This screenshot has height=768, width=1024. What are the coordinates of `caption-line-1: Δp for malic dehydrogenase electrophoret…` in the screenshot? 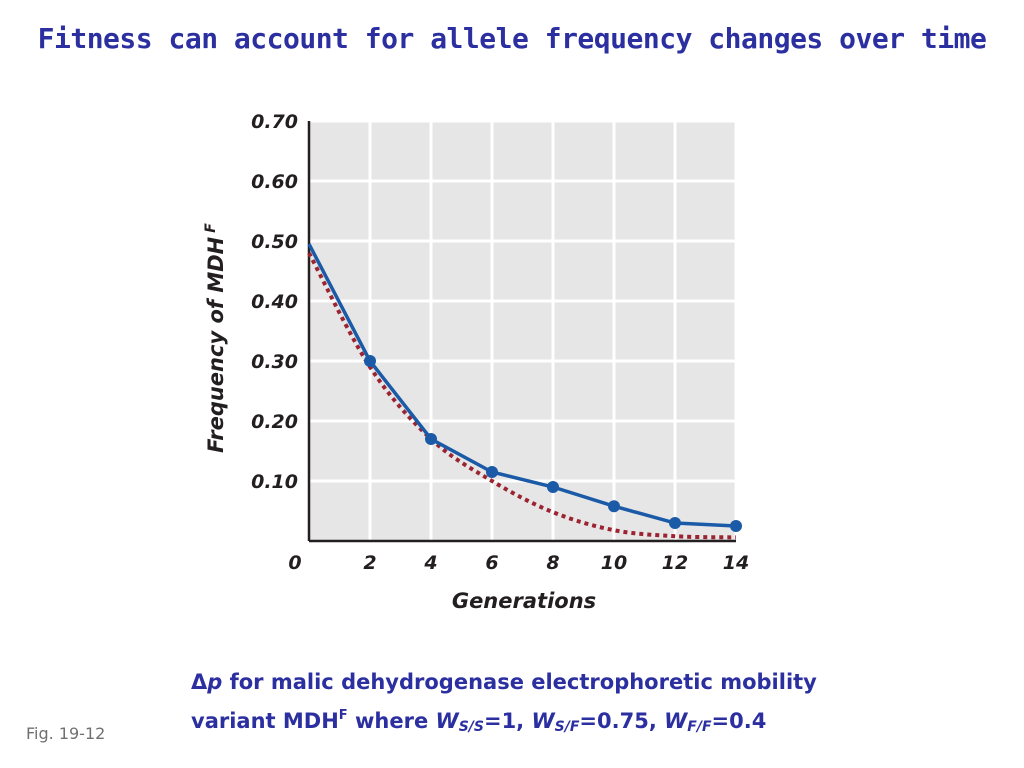 It's located at (571, 682).